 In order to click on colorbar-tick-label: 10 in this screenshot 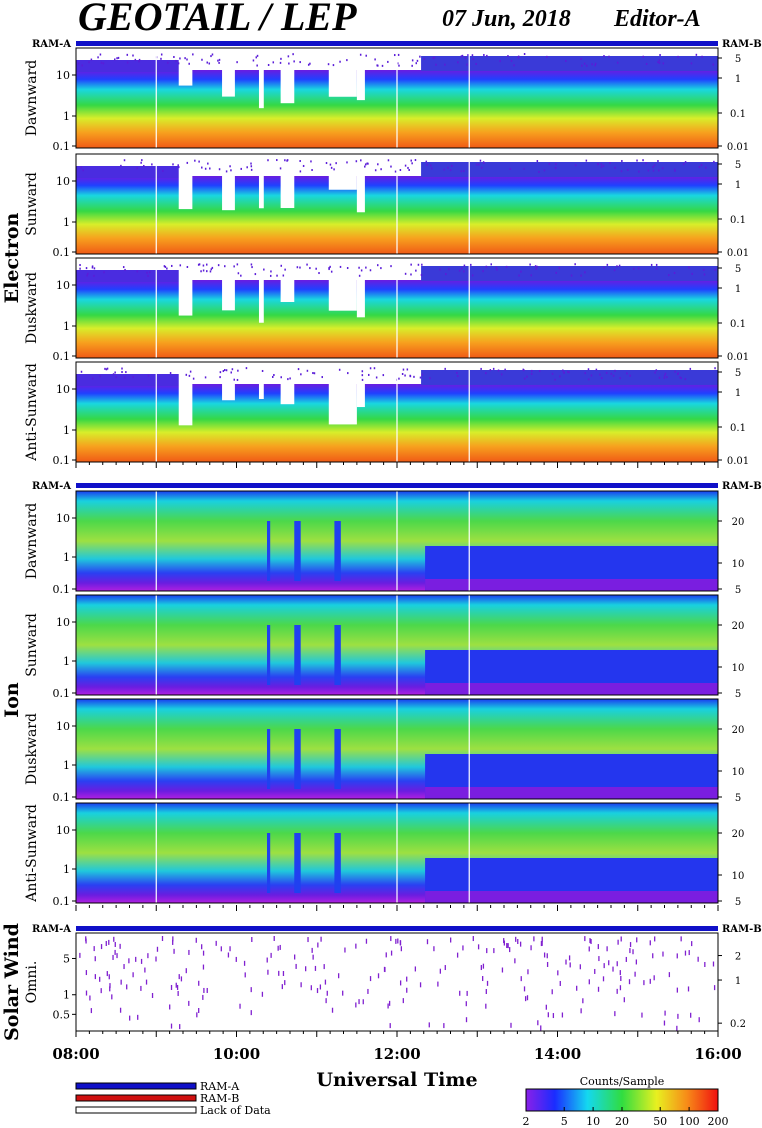, I will do `click(593, 1121)`.